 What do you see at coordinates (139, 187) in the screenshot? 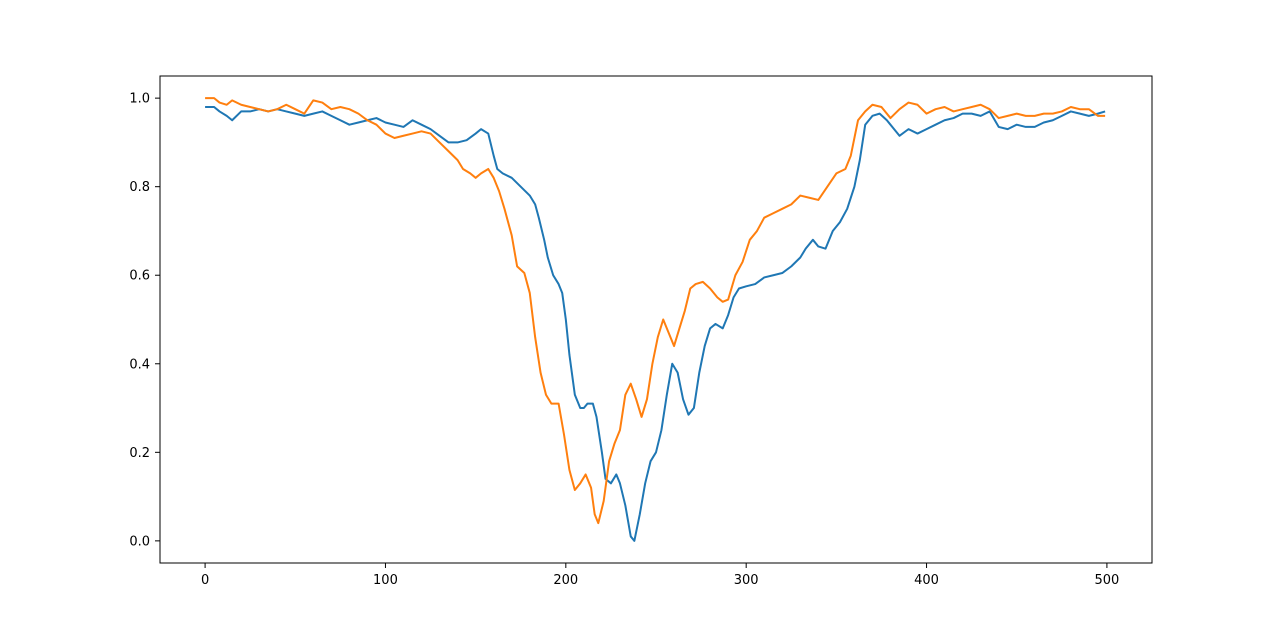
I see `y-tick-label: 0.8` at bounding box center [139, 187].